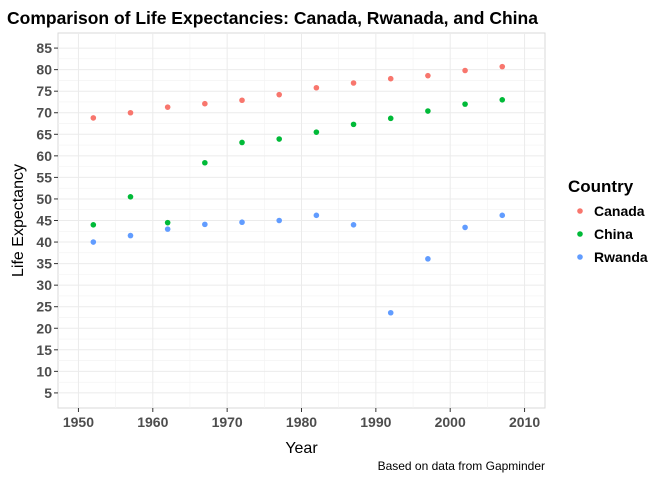  Describe the element at coordinates (44, 48) in the screenshot. I see `y-tick-label: 85` at that location.